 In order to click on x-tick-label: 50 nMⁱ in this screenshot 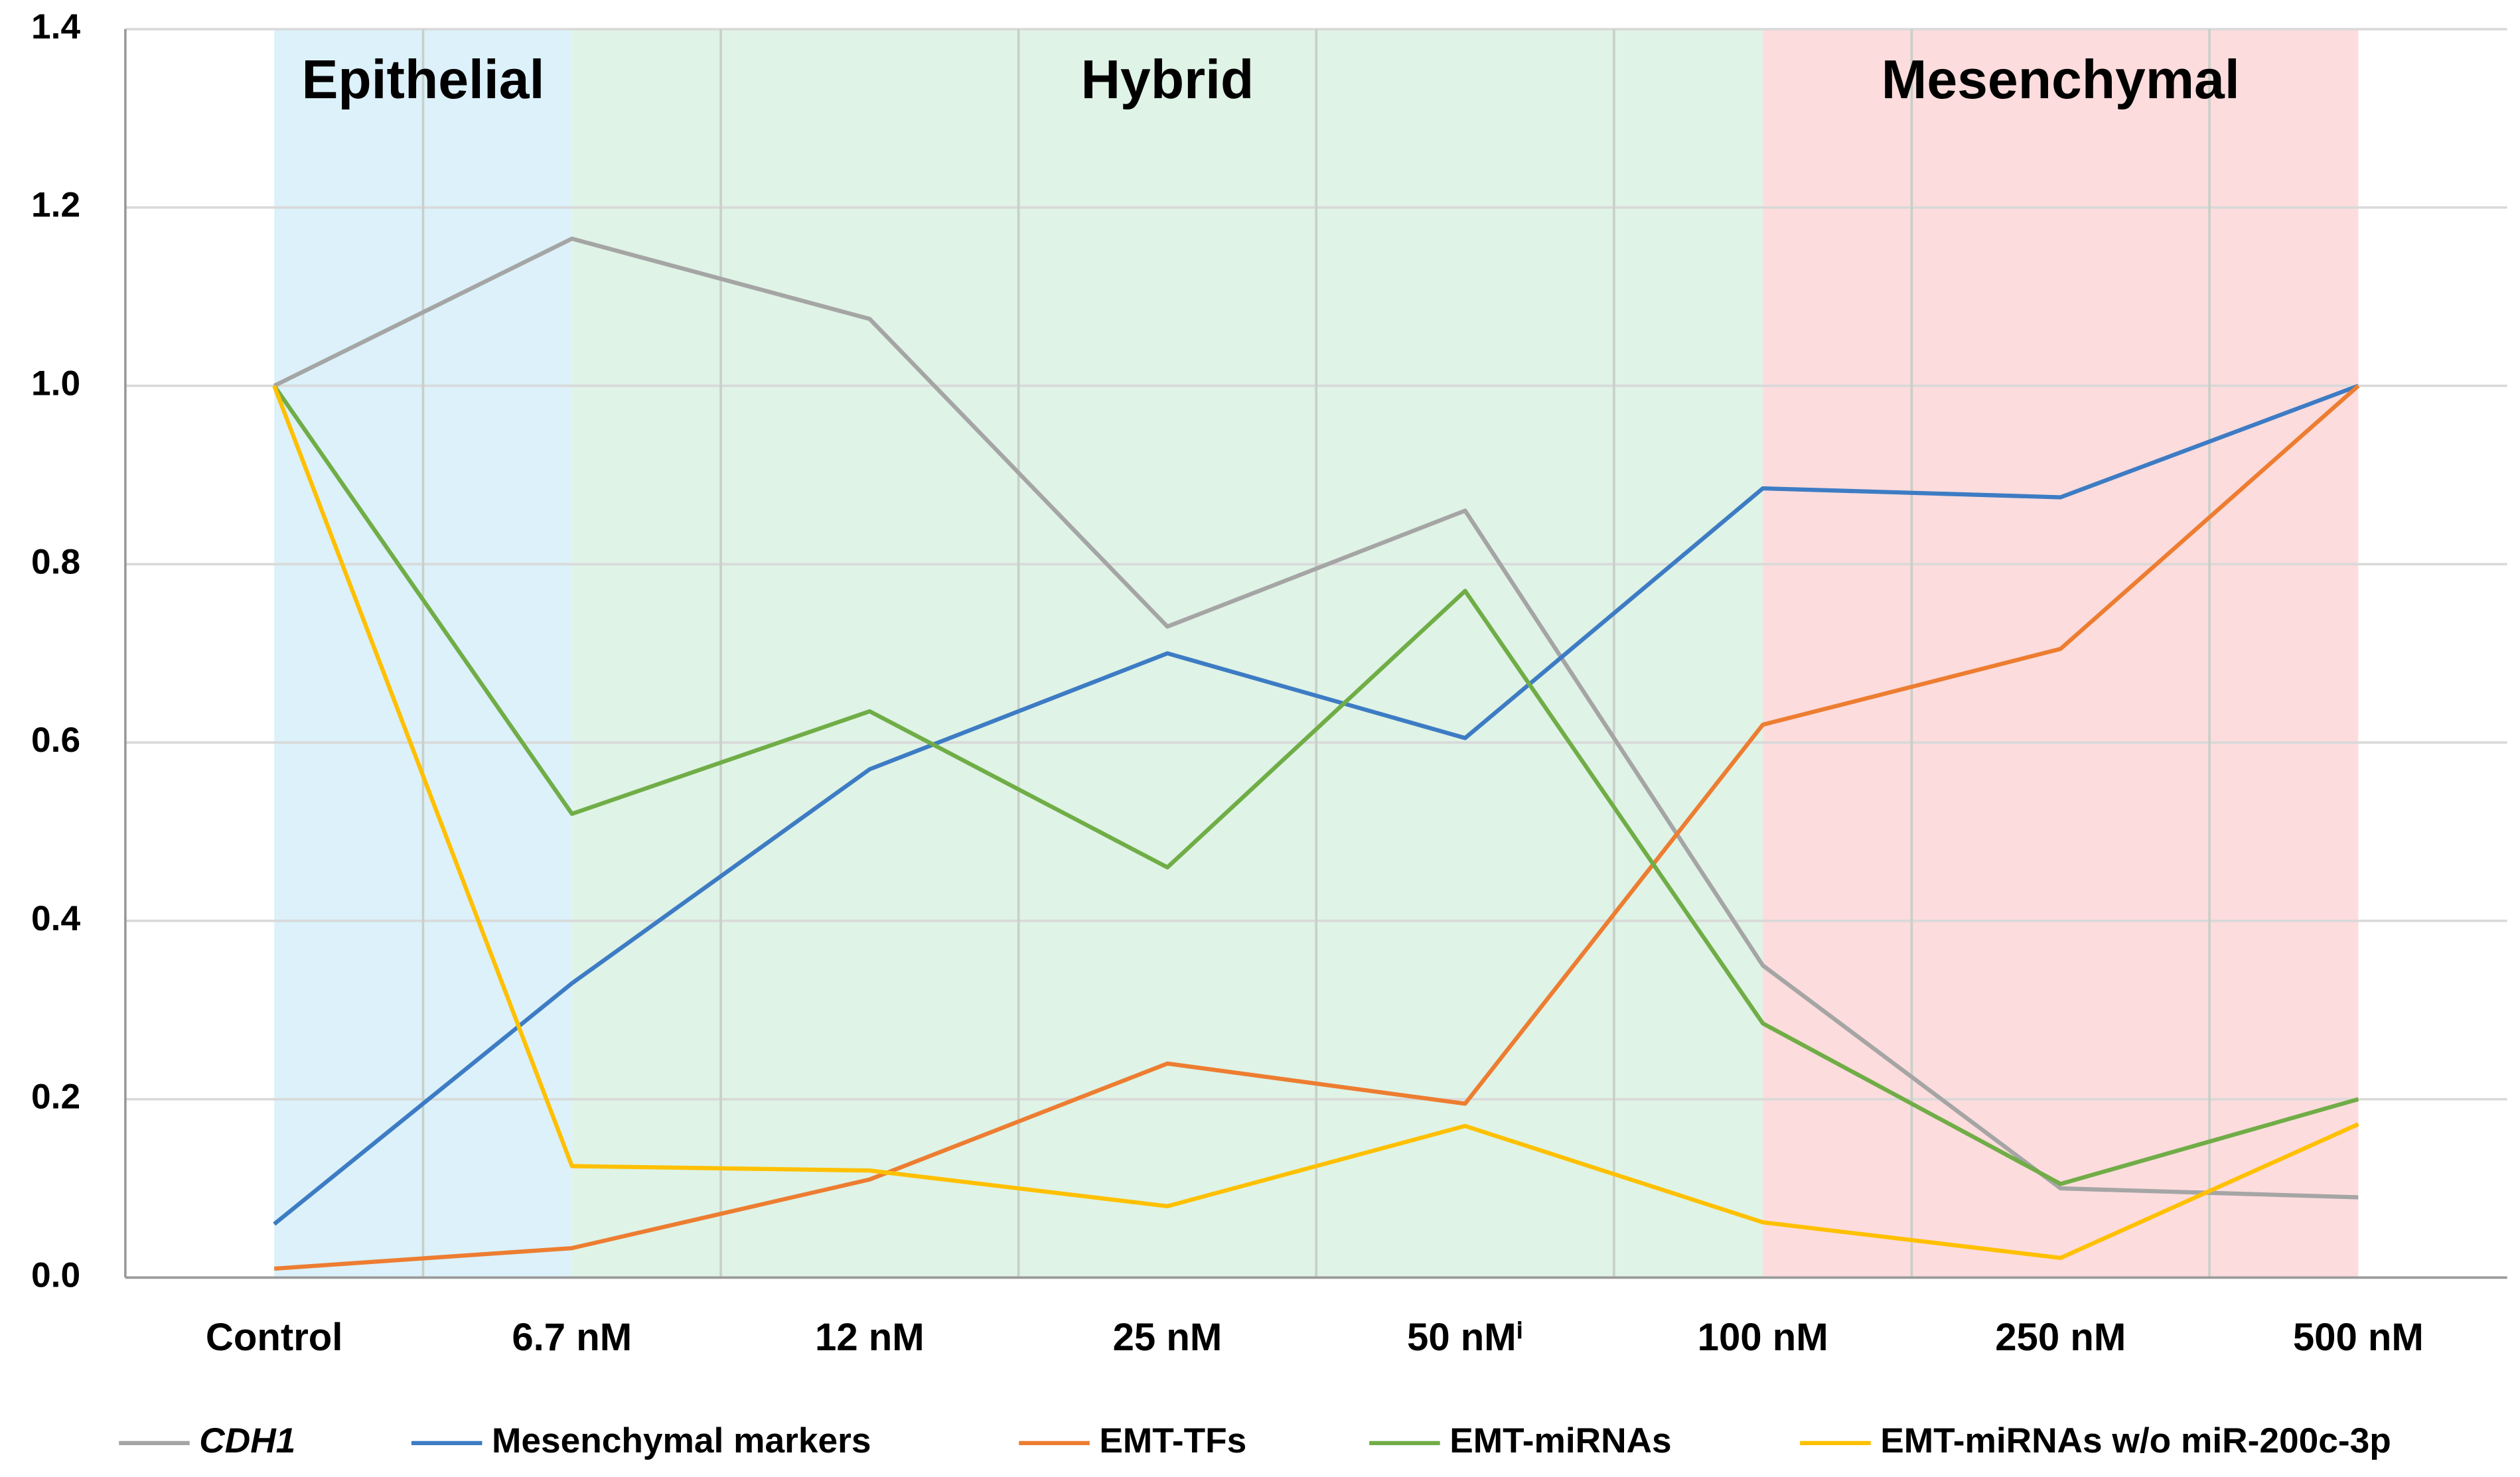, I will do `click(1465, 1337)`.